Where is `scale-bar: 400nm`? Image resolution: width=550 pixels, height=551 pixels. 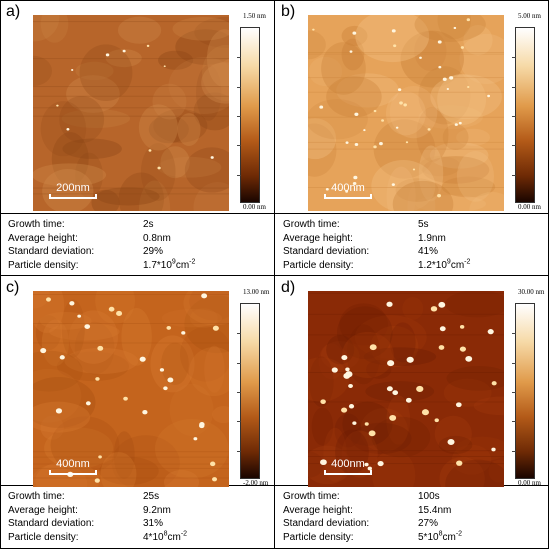 scale-bar: 400nm is located at coordinates (73, 466).